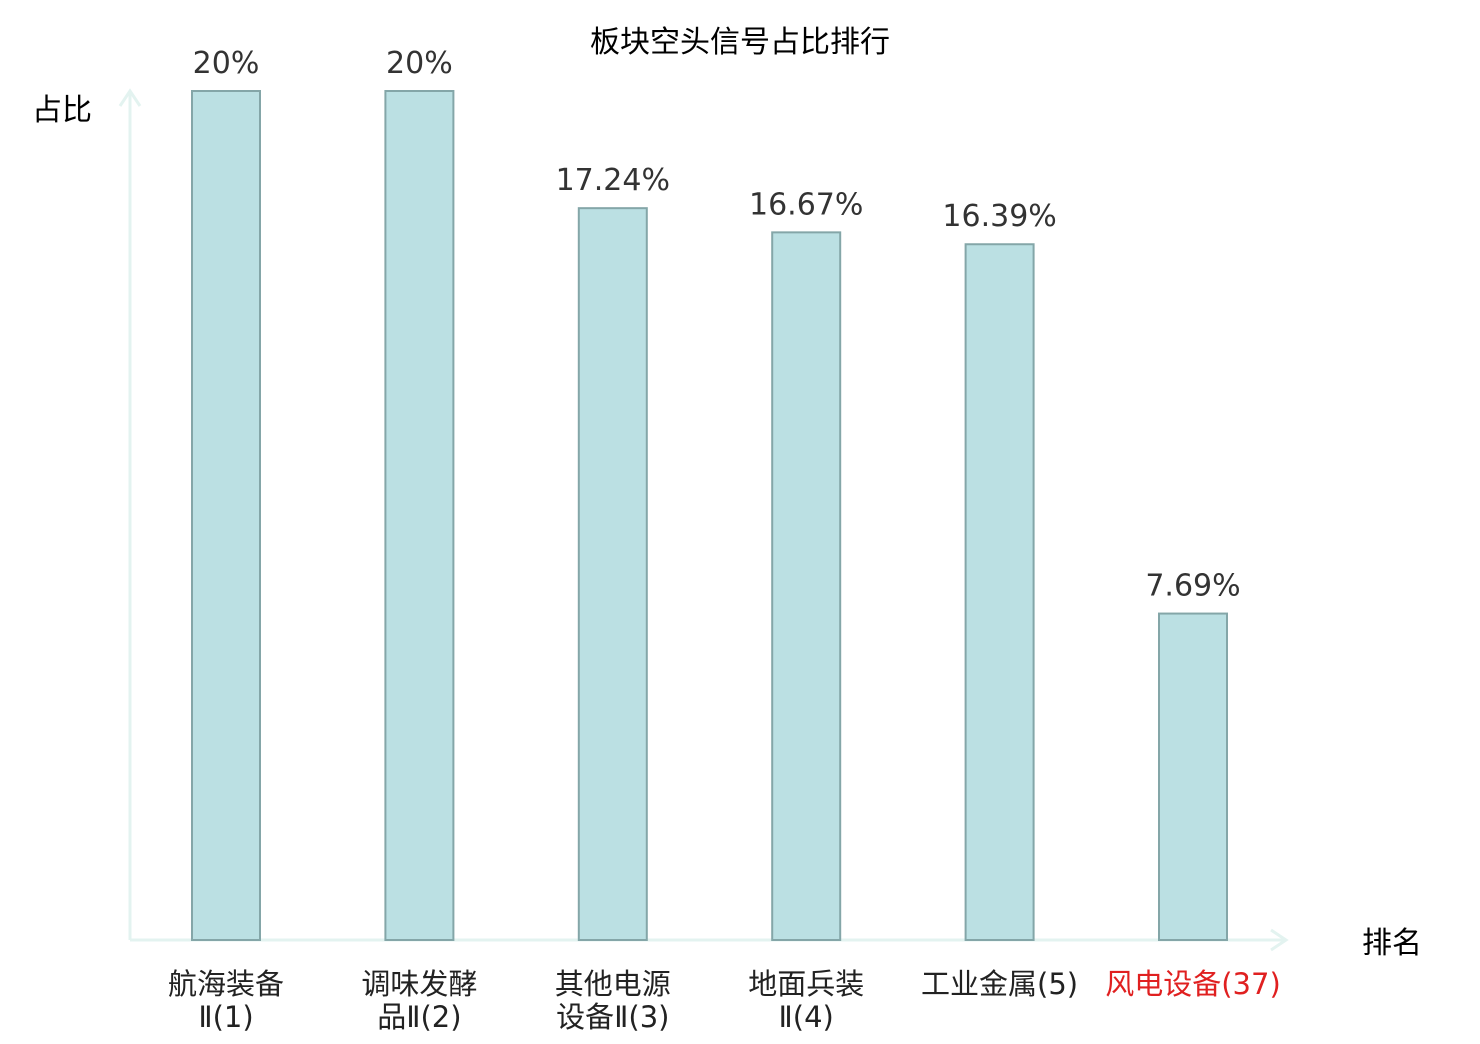 The height and width of the screenshot is (1044, 1480). What do you see at coordinates (62, 110) in the screenshot?
I see `y-axis-label: 占比` at bounding box center [62, 110].